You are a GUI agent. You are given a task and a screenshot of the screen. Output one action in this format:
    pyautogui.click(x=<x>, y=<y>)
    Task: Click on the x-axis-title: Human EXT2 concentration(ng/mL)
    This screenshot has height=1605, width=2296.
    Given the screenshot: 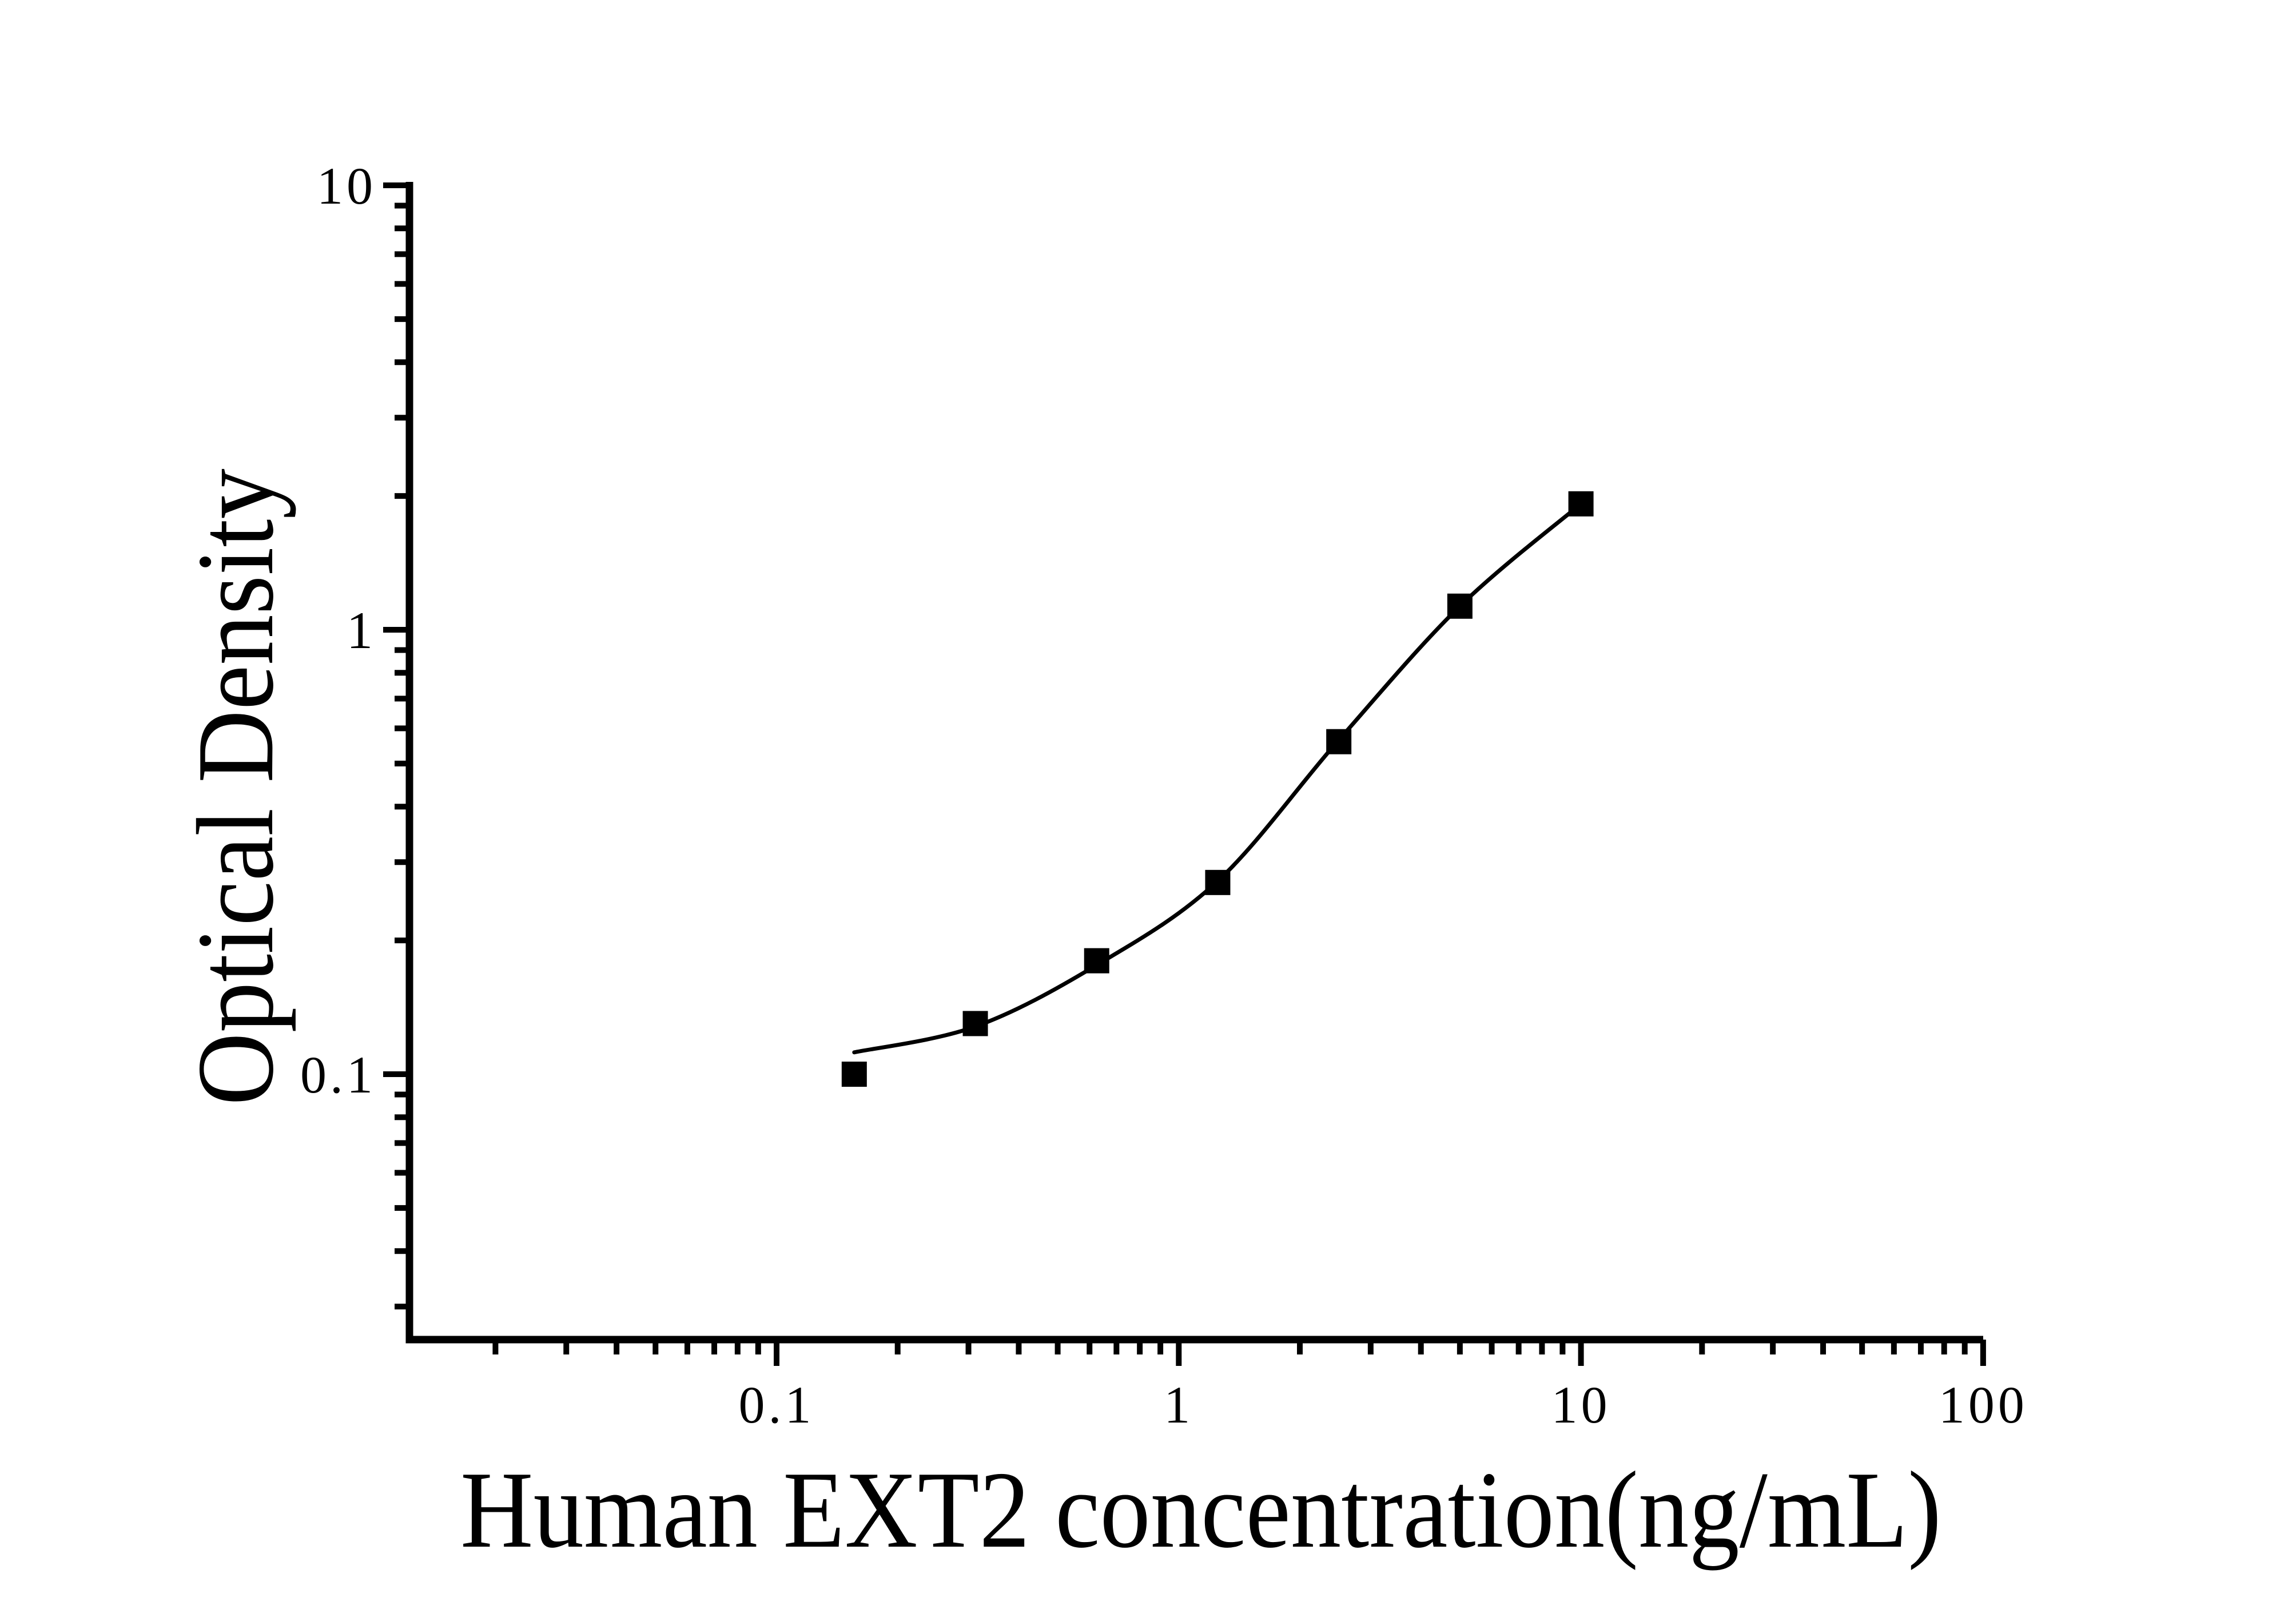 What is the action you would take?
    pyautogui.click(x=1200, y=1510)
    